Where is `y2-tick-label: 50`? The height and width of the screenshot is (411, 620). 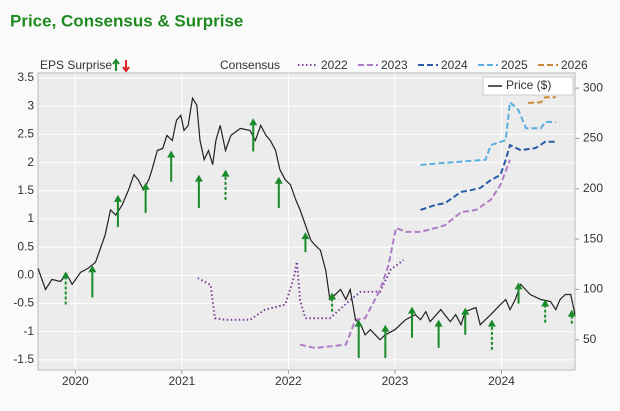 y2-tick-label: 50 is located at coordinates (590, 339).